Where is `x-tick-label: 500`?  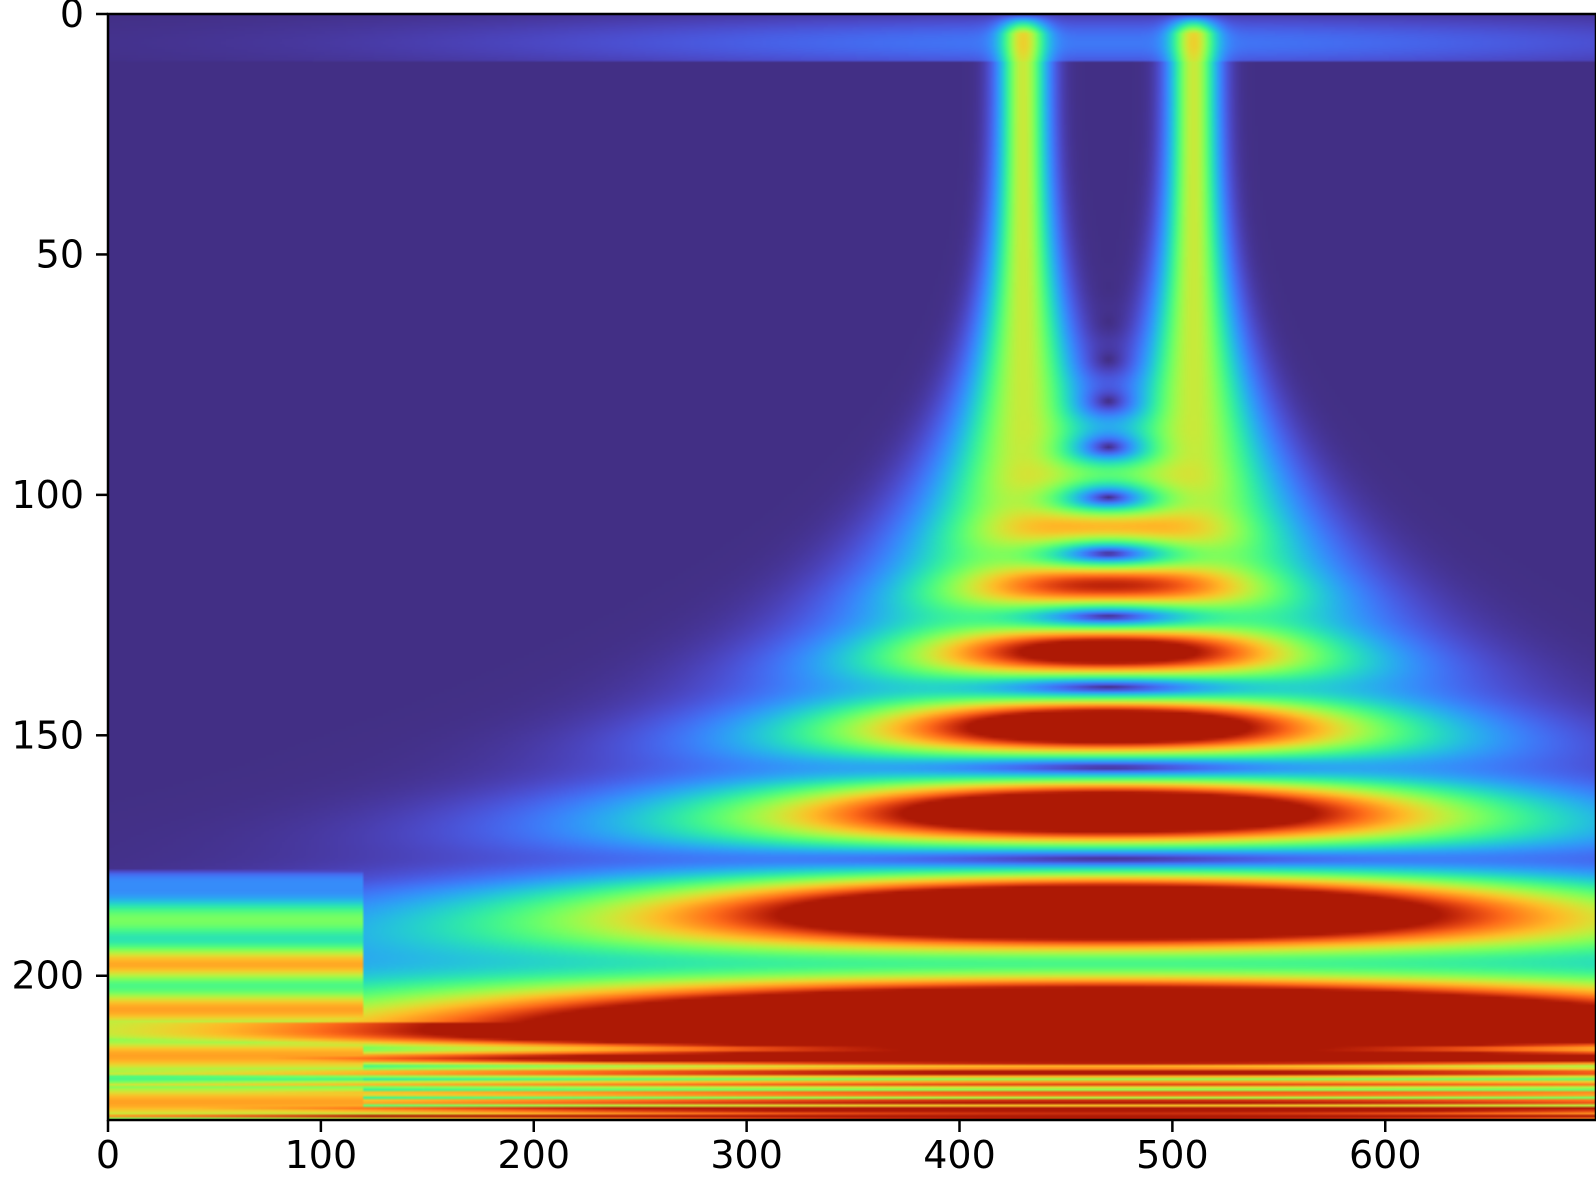
x-tick-label: 500 is located at coordinates (1172, 1155).